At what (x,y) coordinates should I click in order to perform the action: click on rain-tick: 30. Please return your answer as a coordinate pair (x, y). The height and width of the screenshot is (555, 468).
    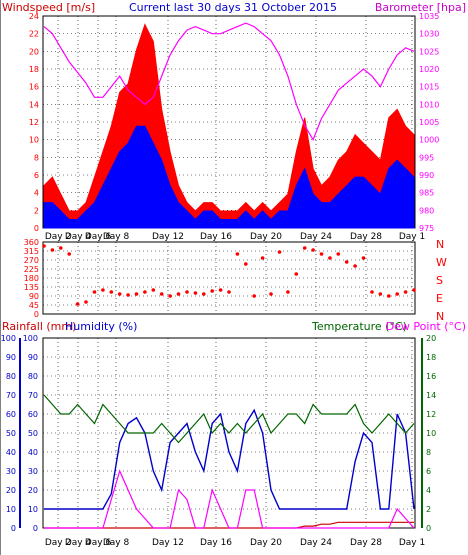
    Looking at the image, I should click on (11, 471).